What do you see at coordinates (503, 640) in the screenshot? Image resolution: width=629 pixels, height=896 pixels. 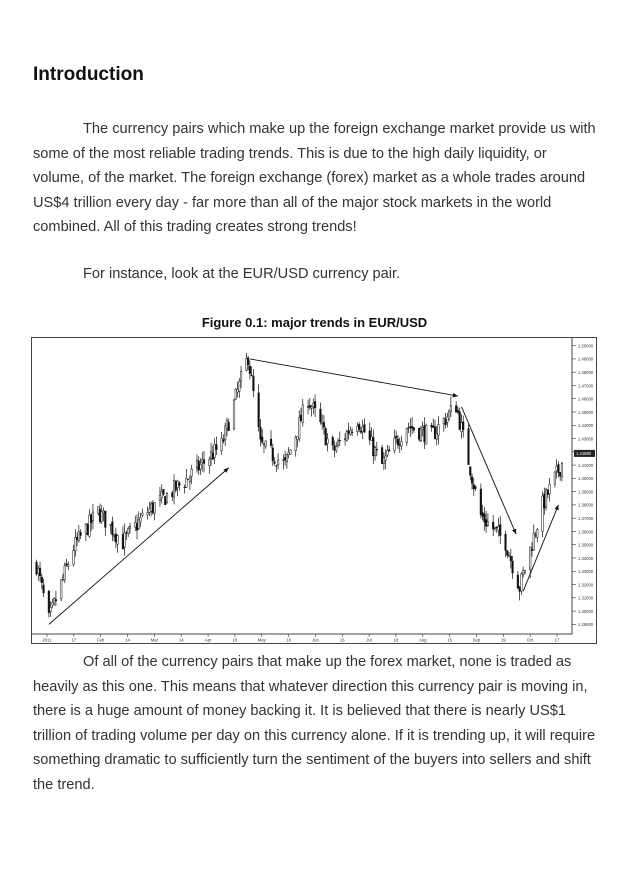 I see `date-tick-label: 19` at bounding box center [503, 640].